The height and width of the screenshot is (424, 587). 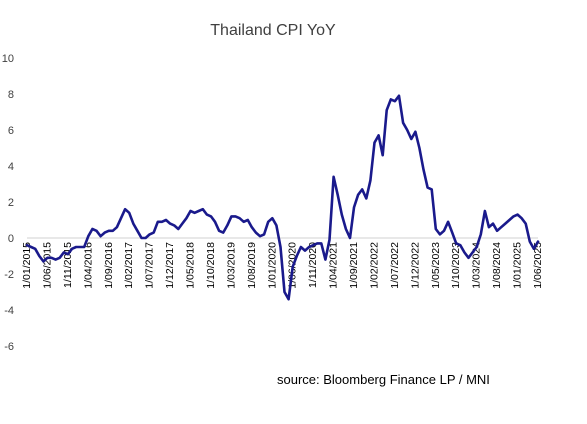 I want to click on x-tick-label: 1/05/2018, so click(x=191, y=265).